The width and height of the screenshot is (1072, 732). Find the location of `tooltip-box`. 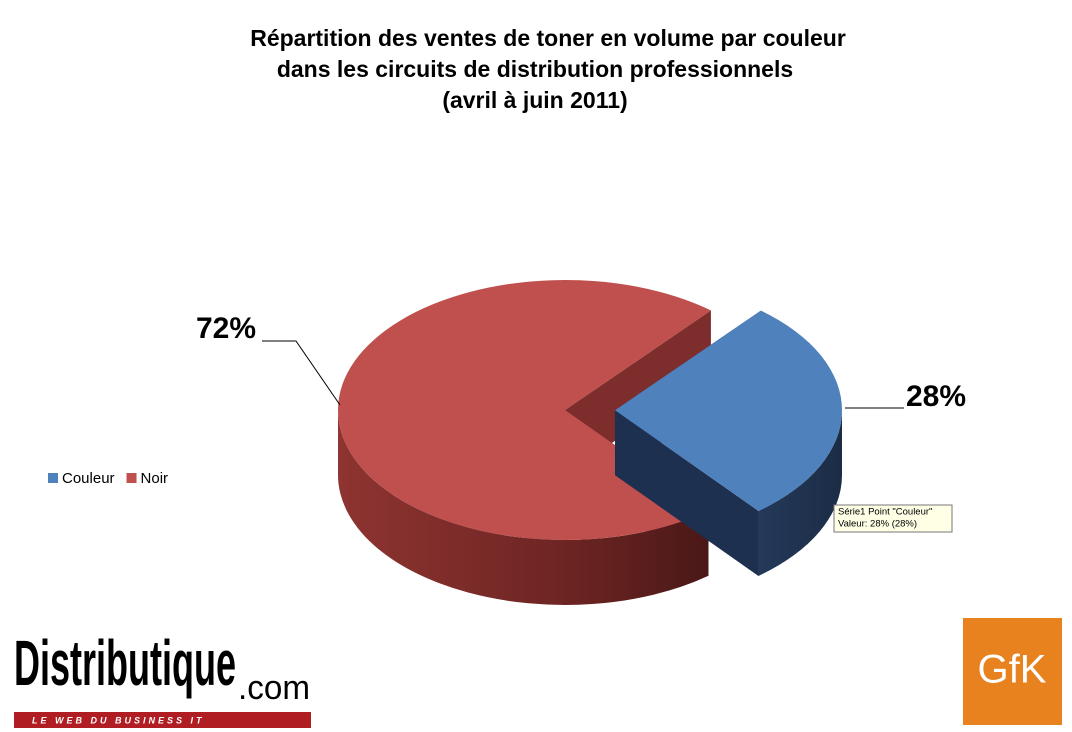

tooltip-box is located at coordinates (893, 518).